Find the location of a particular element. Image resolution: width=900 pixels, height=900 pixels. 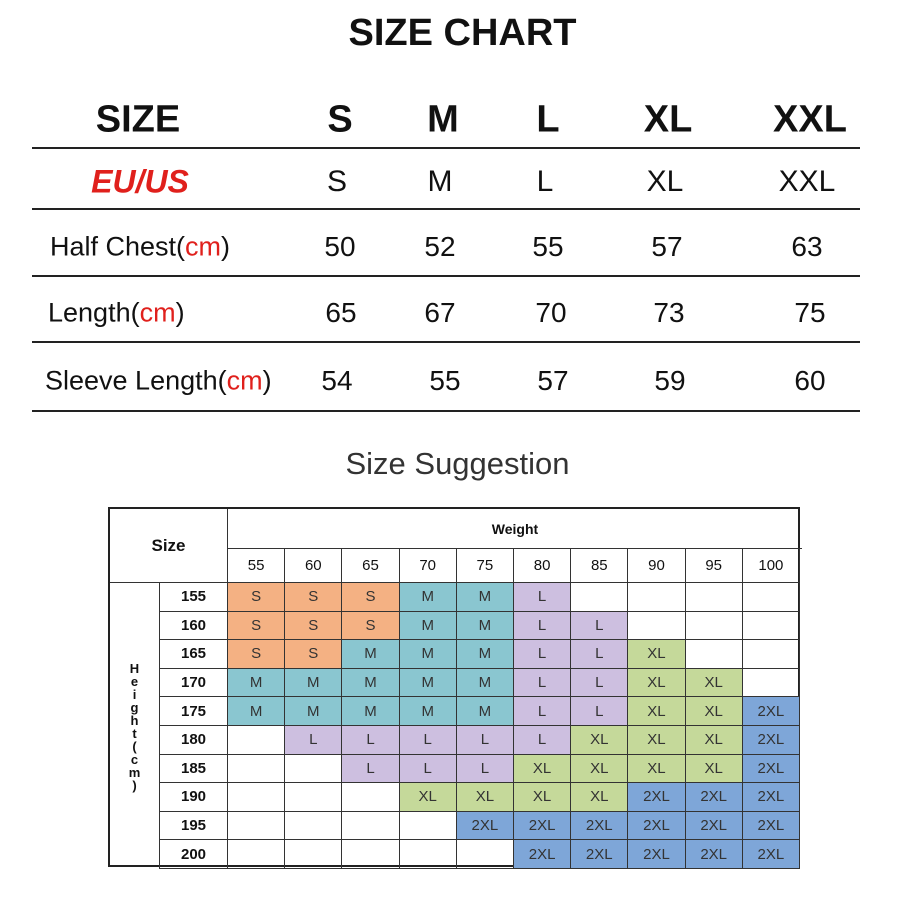

size-suggestion-title: Size Suggestion is located at coordinates (457, 463).